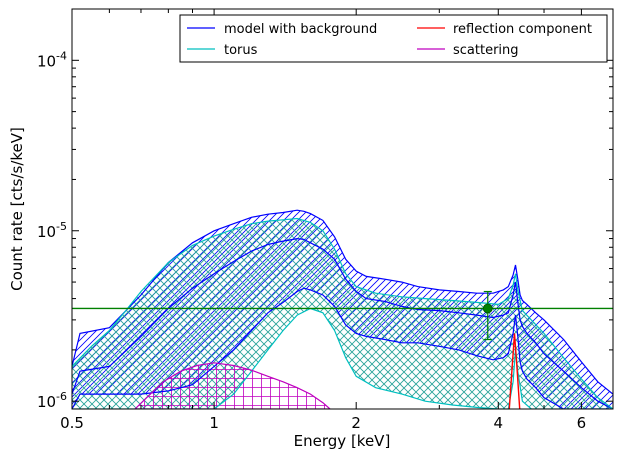 Image resolution: width=624 pixels, height=459 pixels. I want to click on legend-label-model: model with background, so click(300, 29).